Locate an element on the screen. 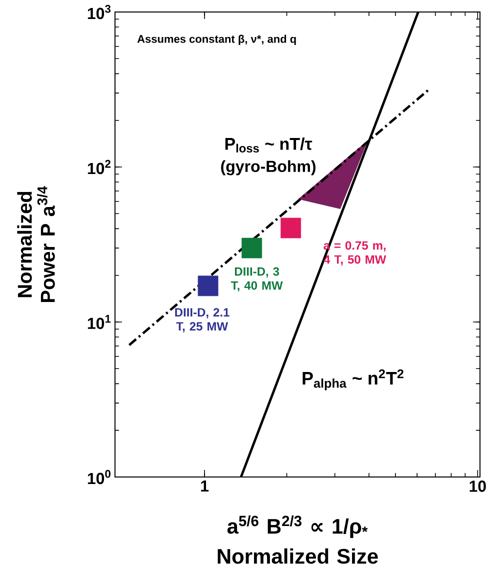  annotation: (gyro-Bohm) is located at coordinates (268, 168).